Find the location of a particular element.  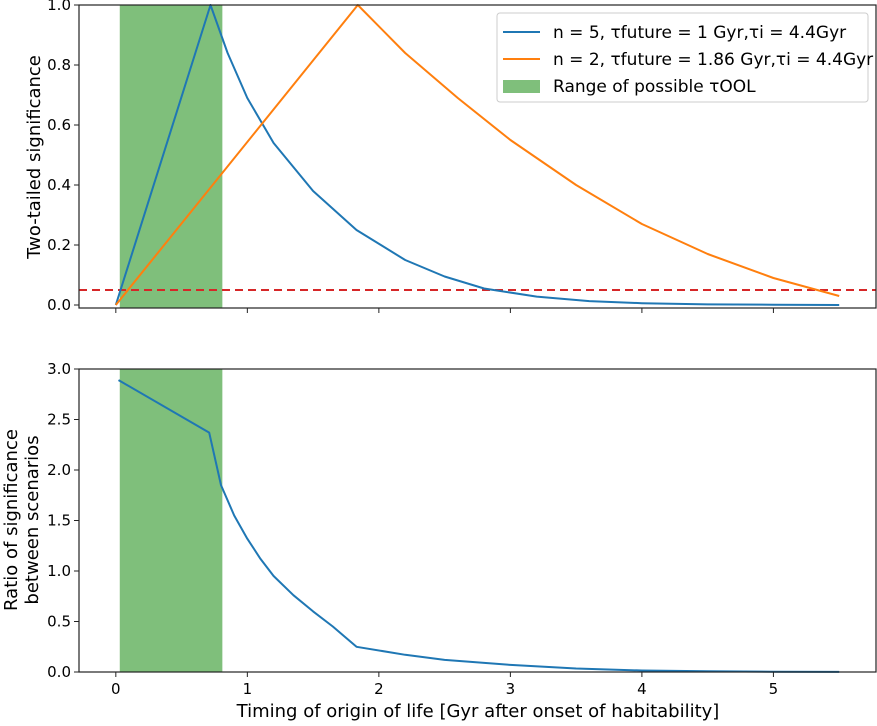

legend-box is located at coordinates (682, 57).